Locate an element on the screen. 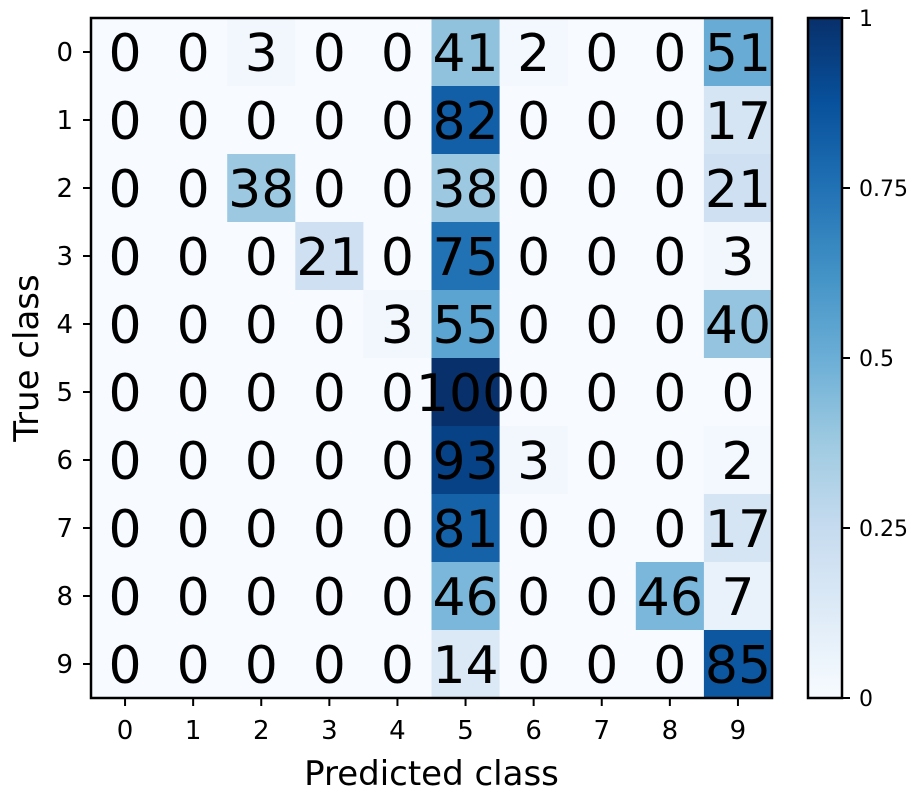 The width and height of the screenshot is (922, 795). cell-value-6-4: 0 is located at coordinates (397, 462).